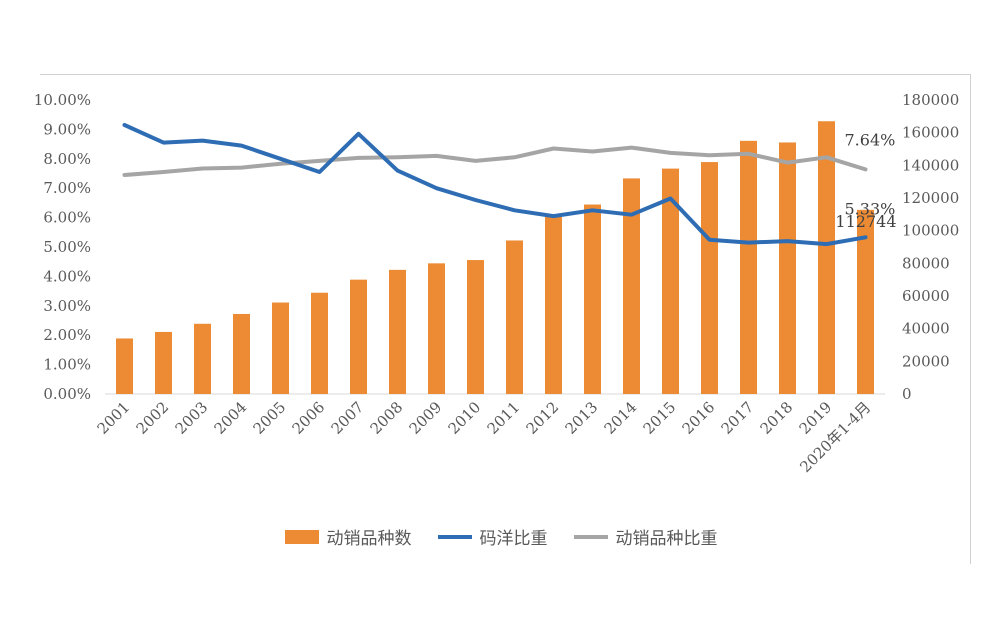 Image resolution: width=1002 pixels, height=617 pixels. Describe the element at coordinates (926, 361) in the screenshot. I see `right-axis-tick-label: 20000` at that location.